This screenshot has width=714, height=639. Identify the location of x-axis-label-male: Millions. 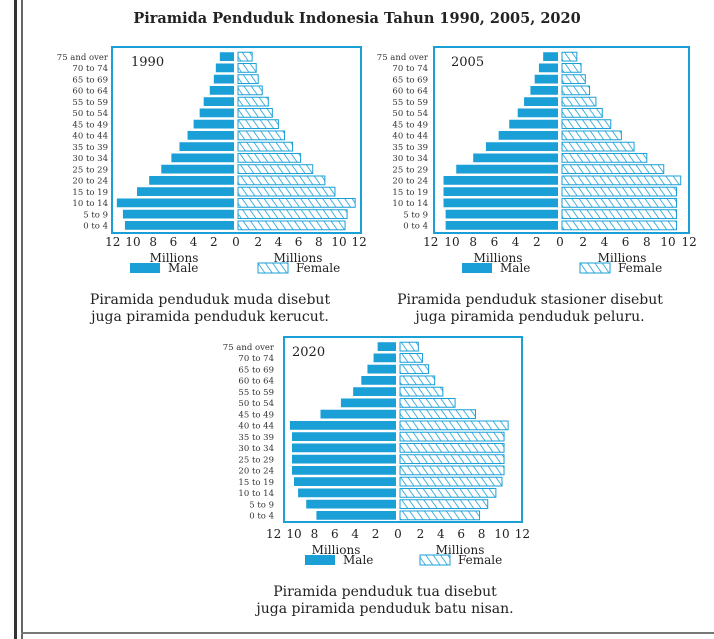
(174, 258).